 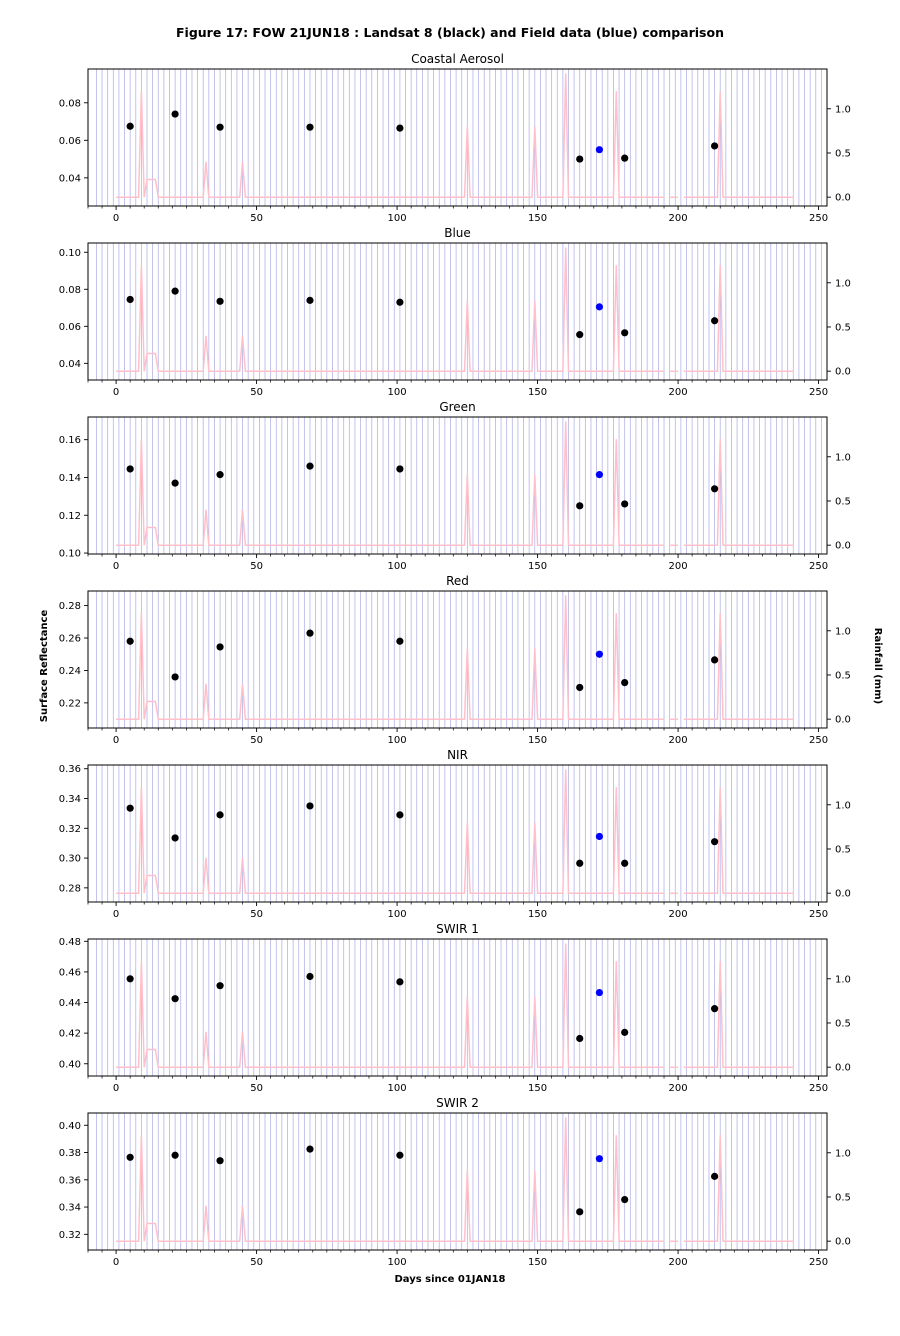 I want to click on y-axis-label: Surface Reflectance, so click(x=44, y=666).